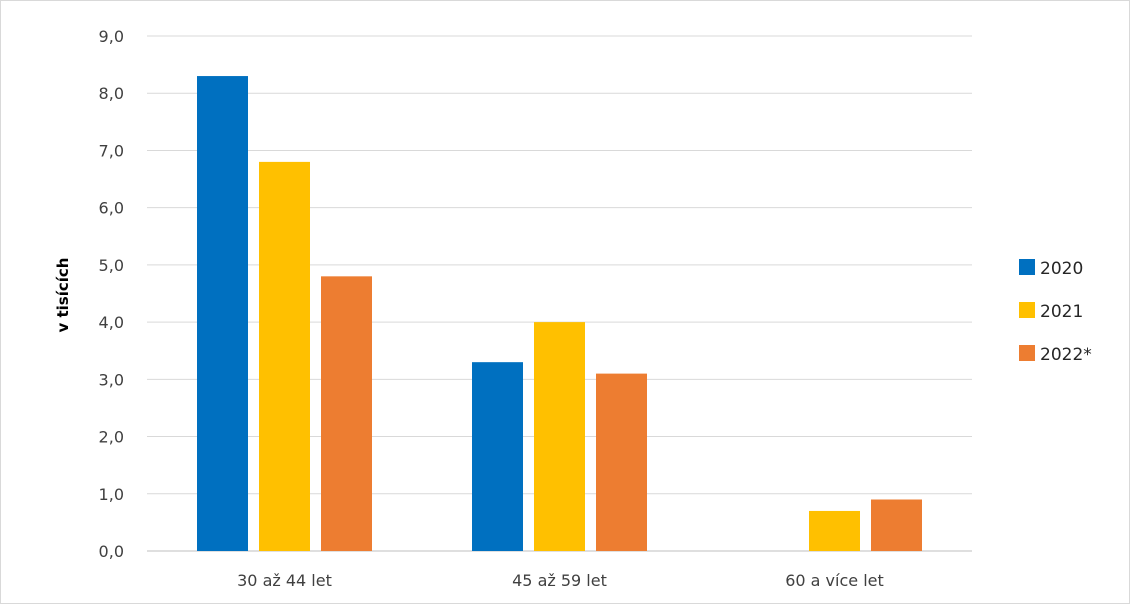 The width and height of the screenshot is (1130, 604). Describe the element at coordinates (834, 580) in the screenshot. I see `x-tick-label: 60 a více let` at that location.